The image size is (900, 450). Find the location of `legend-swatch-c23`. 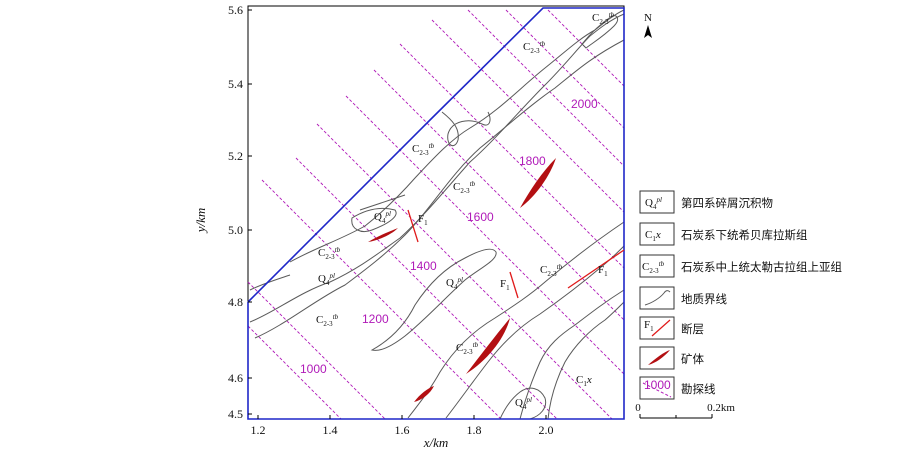

legend-swatch-c23 is located at coordinates (657, 266).